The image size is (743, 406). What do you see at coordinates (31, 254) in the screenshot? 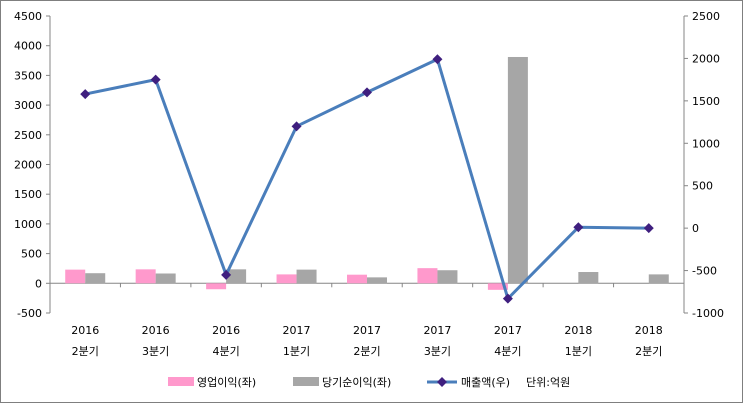
I see `left-axis-tick-label: 500` at bounding box center [31, 254].